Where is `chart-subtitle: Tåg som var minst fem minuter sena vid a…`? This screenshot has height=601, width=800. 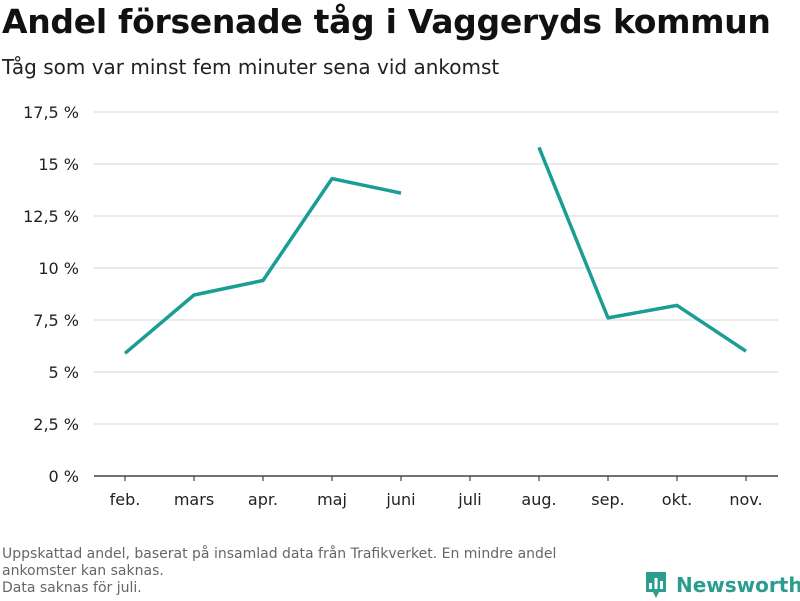 chart-subtitle: Tåg som var minst fem minuter sena vid a… is located at coordinates (251, 67).